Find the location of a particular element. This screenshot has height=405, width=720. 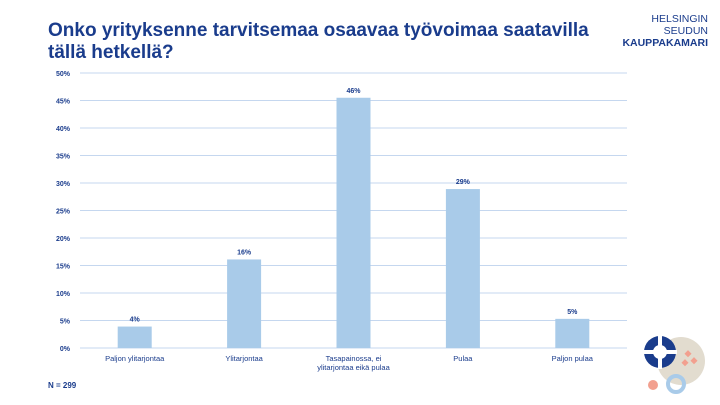

brand-logo: HELSINGIN SEUDUN KAUPPAKAMARI is located at coordinates (658, 31).